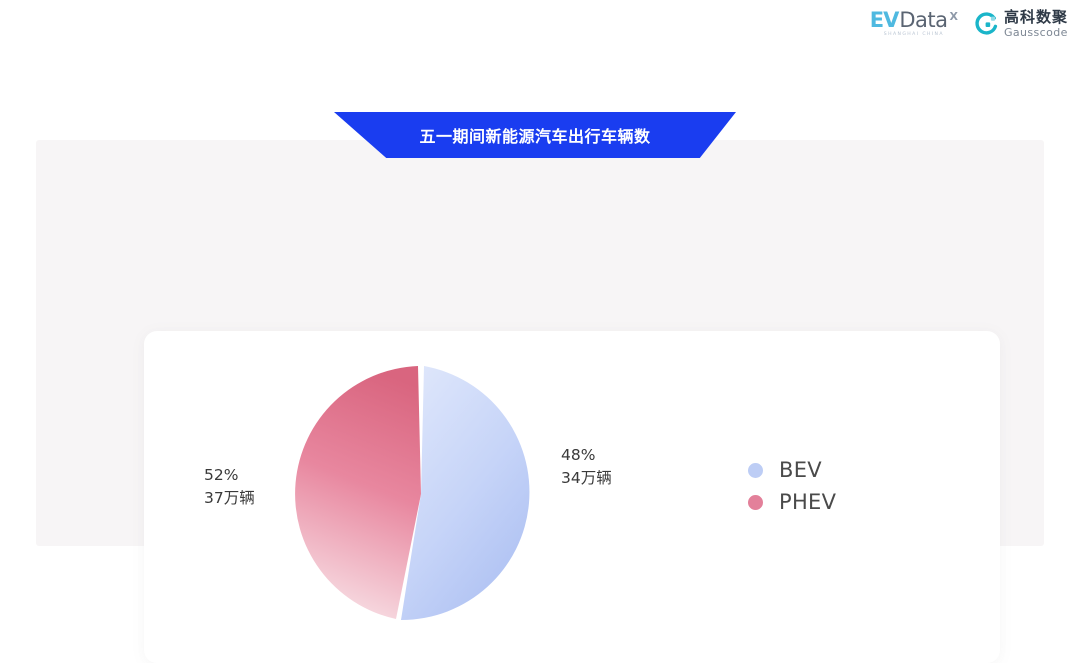  I want to click on pie-label-bev-quantity: 34万辆, so click(586, 478).